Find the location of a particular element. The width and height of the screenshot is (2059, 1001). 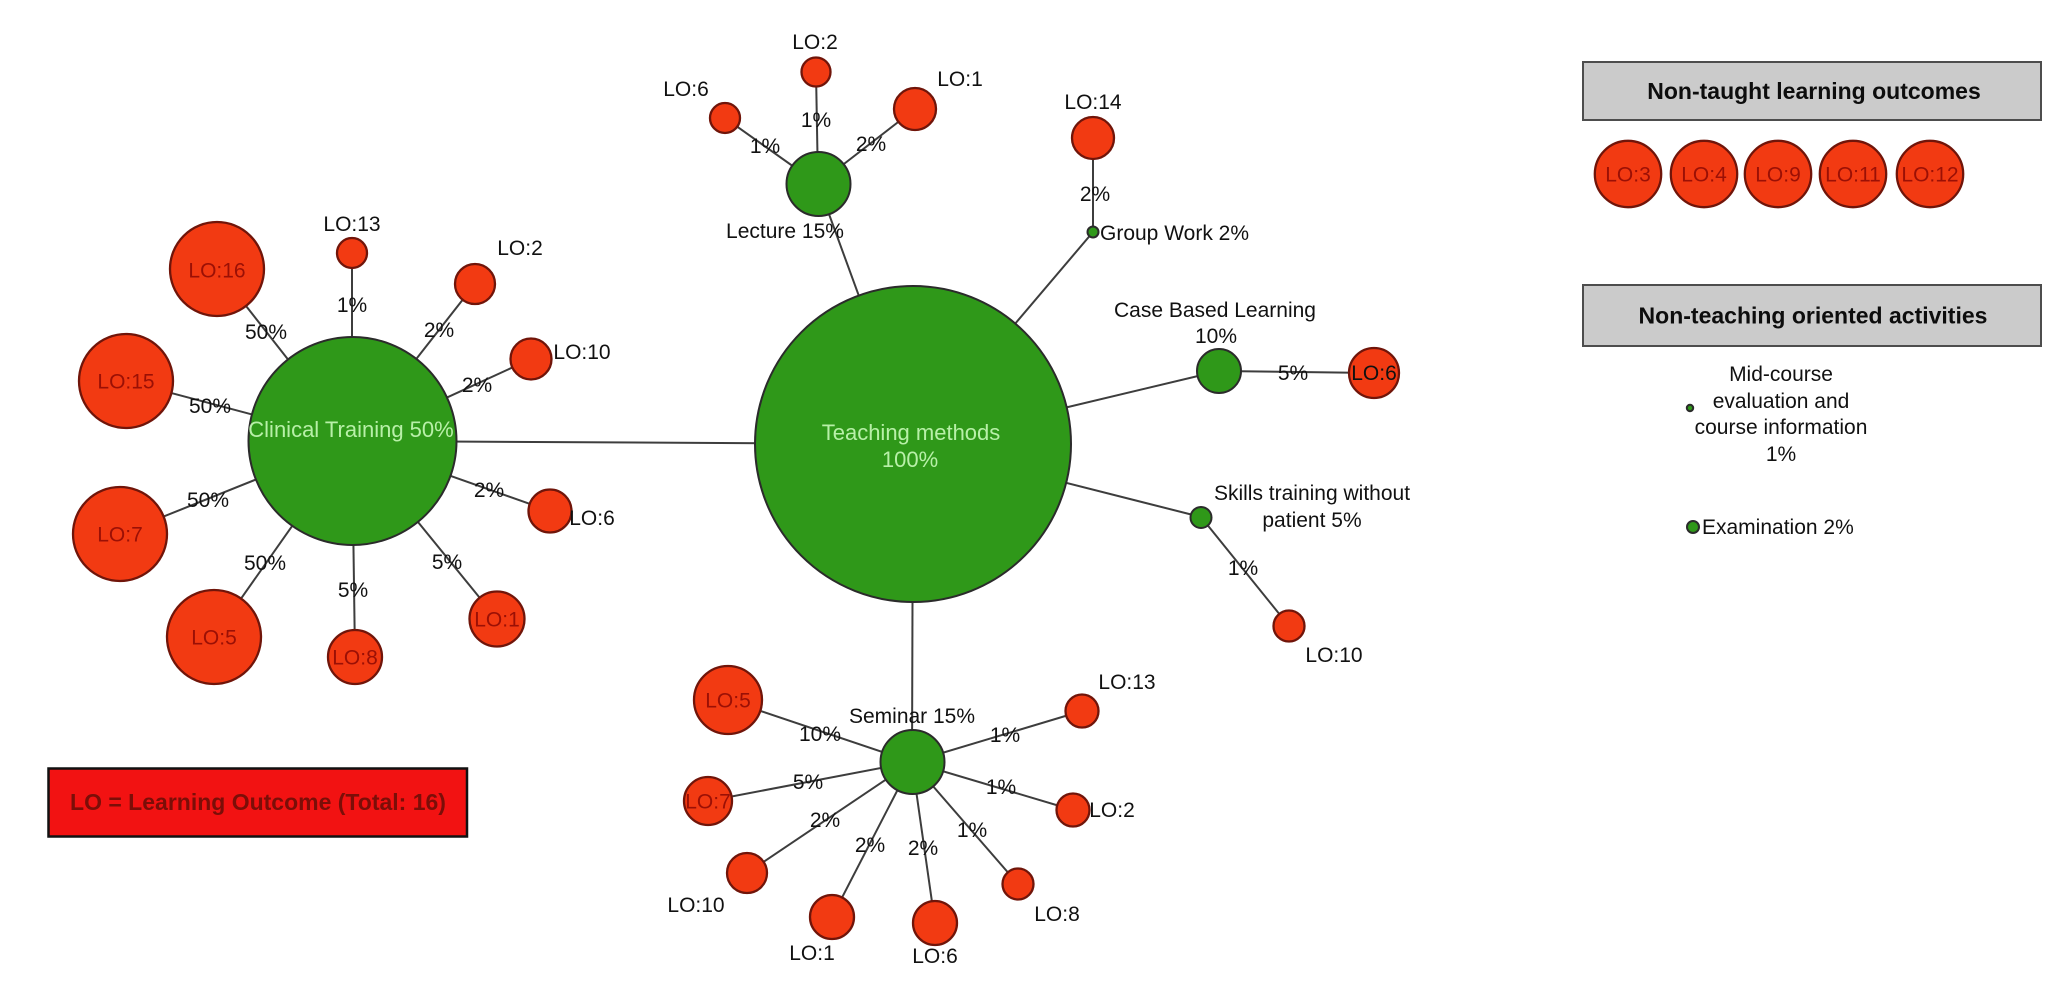

svg-text: Group Work 2% is located at coordinates (1174, 233).